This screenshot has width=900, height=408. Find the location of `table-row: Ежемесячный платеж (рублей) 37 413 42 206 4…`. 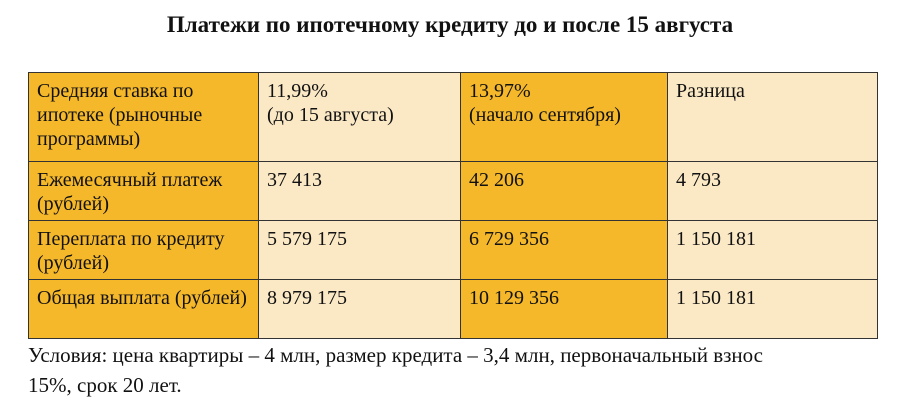

table-row: Ежемесячный платеж (рублей) 37 413 42 206 4… is located at coordinates (453, 191).